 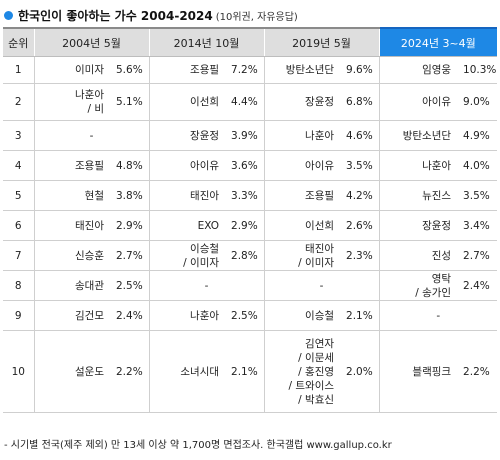 What do you see at coordinates (477, 135) in the screenshot?
I see `percent-value: 4.9%` at bounding box center [477, 135].